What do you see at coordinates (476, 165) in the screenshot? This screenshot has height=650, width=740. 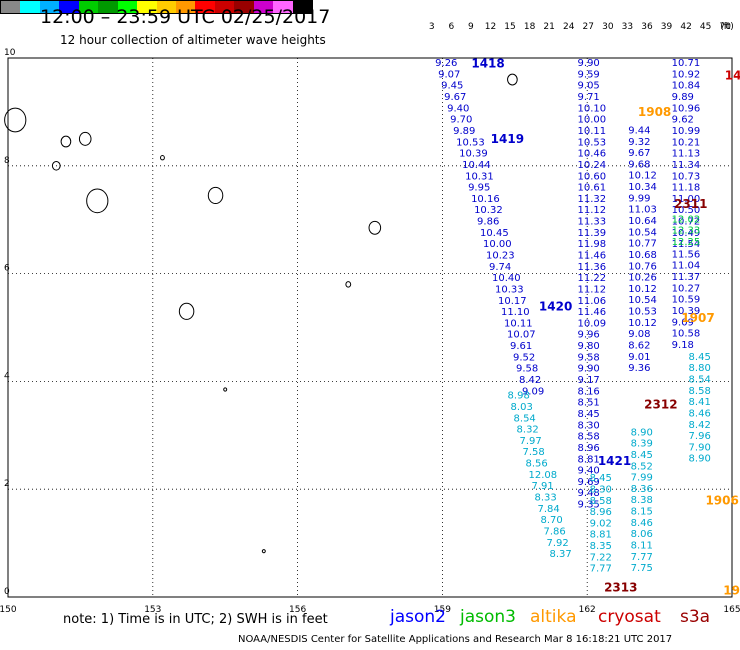 I see `wave-height-value: 10.44` at bounding box center [476, 165].